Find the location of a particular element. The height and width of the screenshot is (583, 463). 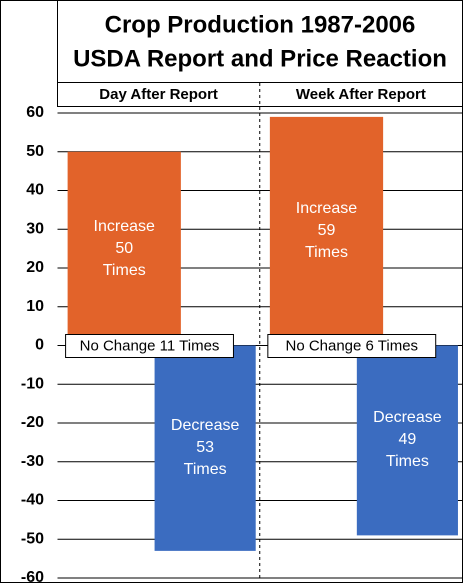

y-tick-label: -60 is located at coordinates (32, 576).